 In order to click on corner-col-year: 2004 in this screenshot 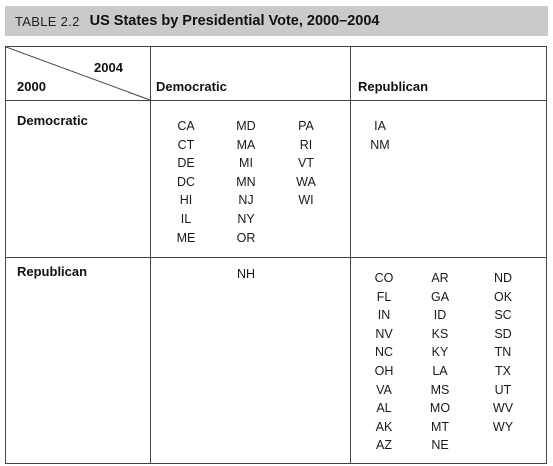, I will do `click(108, 67)`.